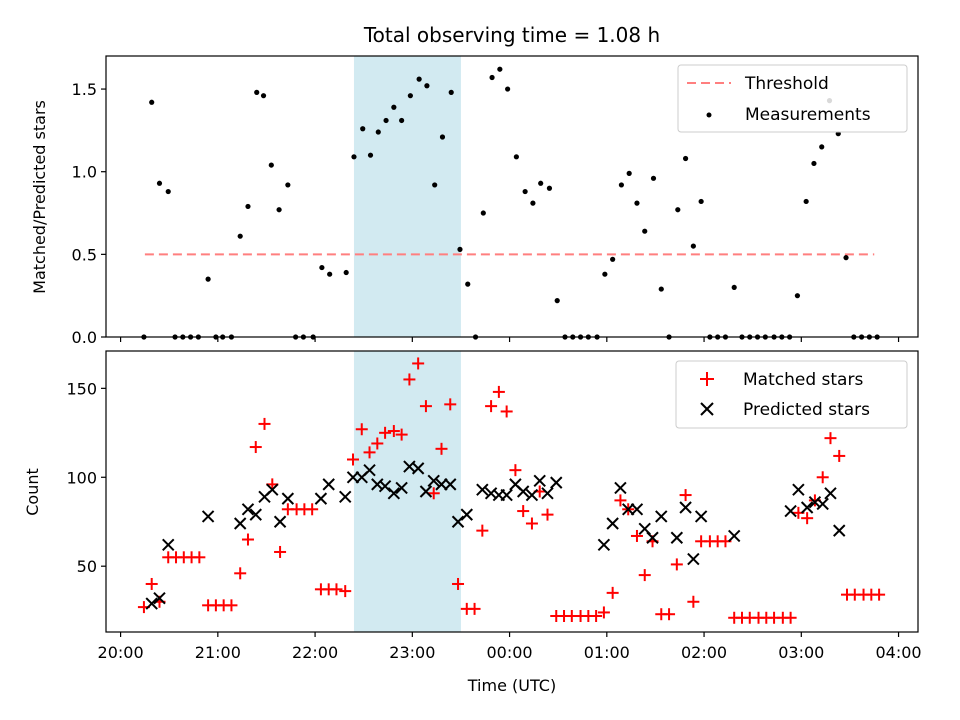 This screenshot has width=960, height=720. Describe the element at coordinates (707, 379) in the screenshot. I see `legend-matched-swatch` at that location.